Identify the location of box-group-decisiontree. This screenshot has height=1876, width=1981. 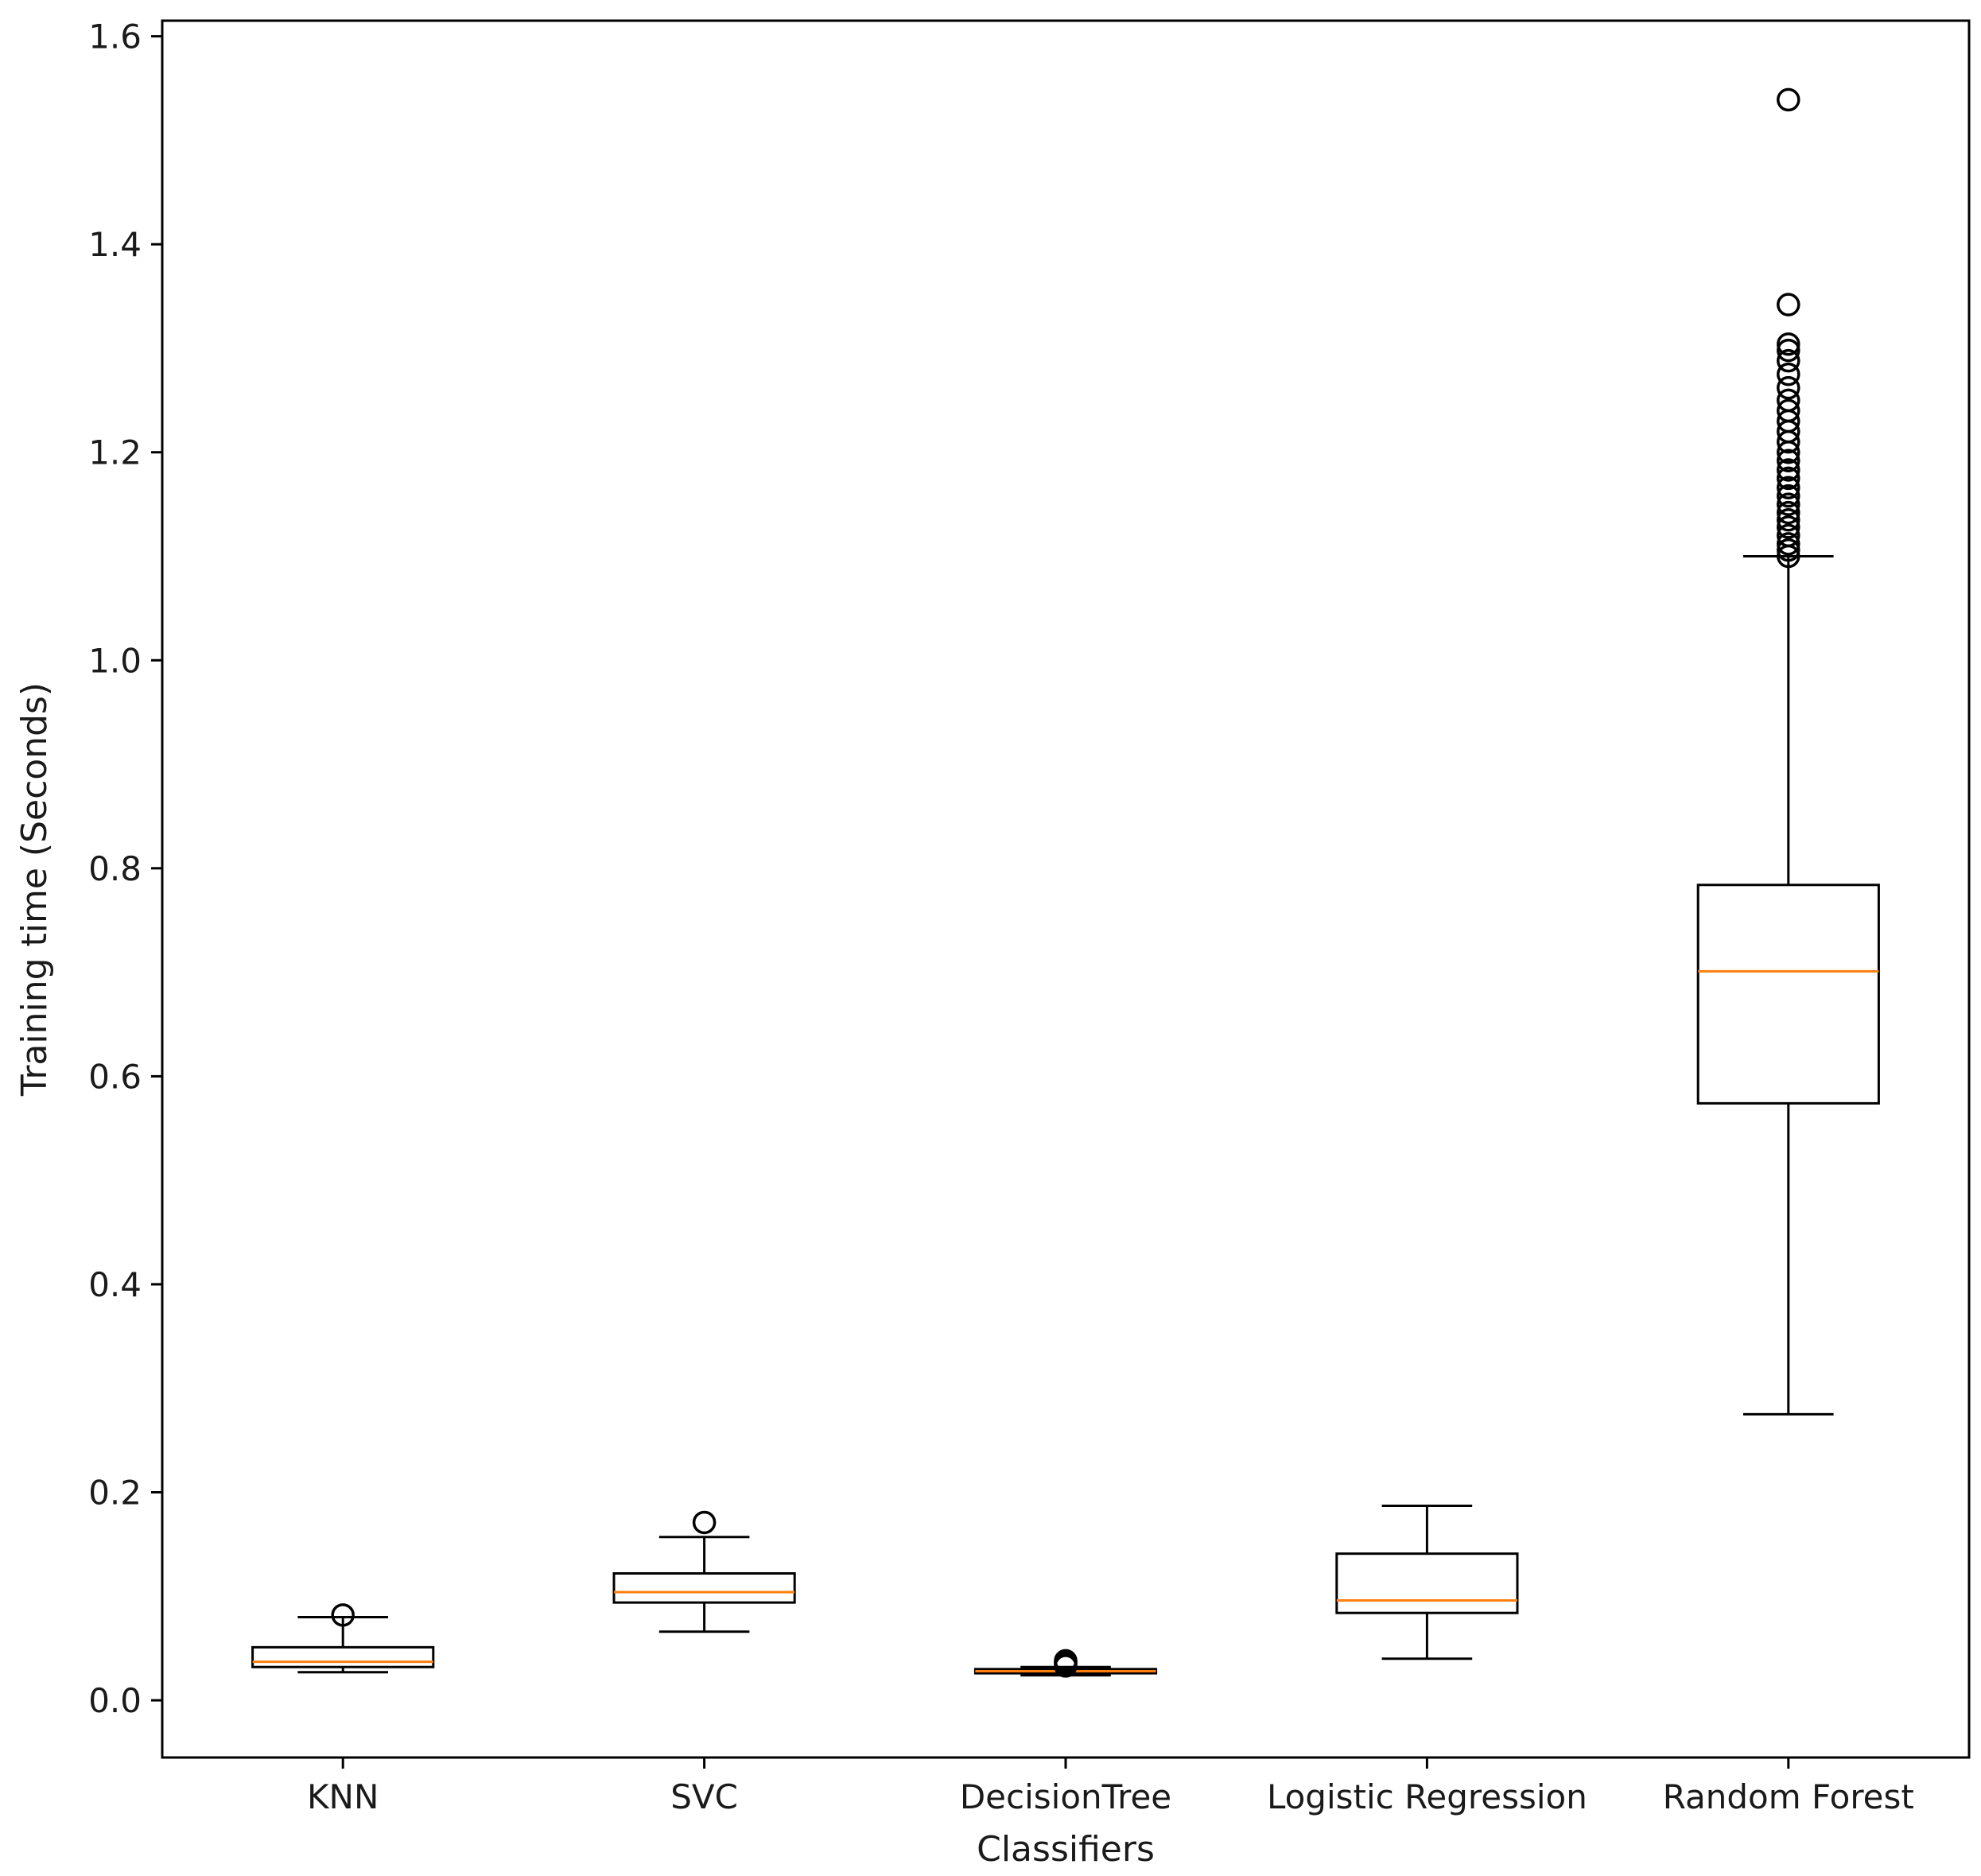
(1065, 1663).